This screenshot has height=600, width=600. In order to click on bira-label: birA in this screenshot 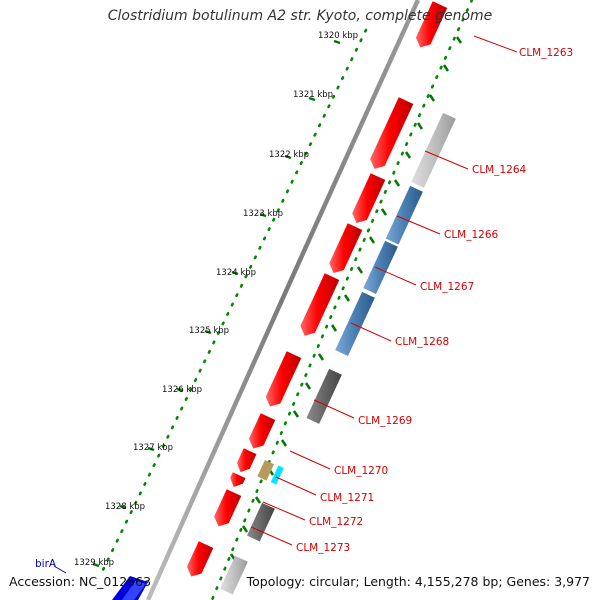, I will do `click(46, 564)`.